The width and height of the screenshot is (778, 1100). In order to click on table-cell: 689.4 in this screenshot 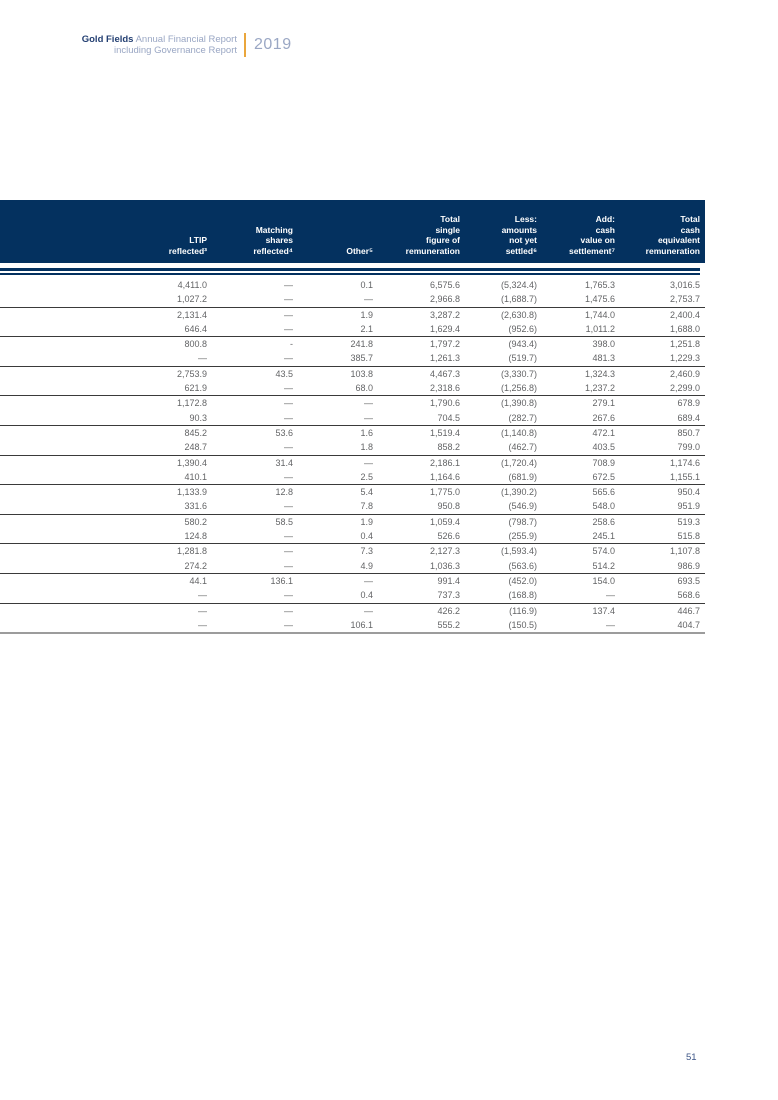, I will do `click(660, 418)`.